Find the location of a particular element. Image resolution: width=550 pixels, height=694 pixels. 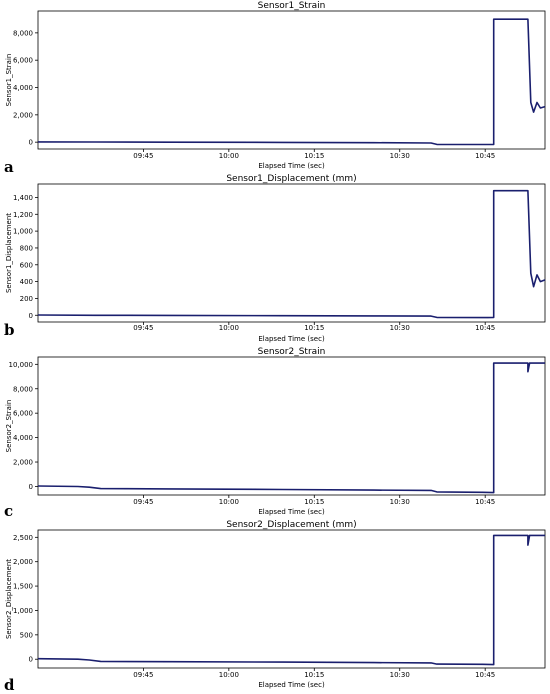

panel-label-c: c is located at coordinates (8, 511).